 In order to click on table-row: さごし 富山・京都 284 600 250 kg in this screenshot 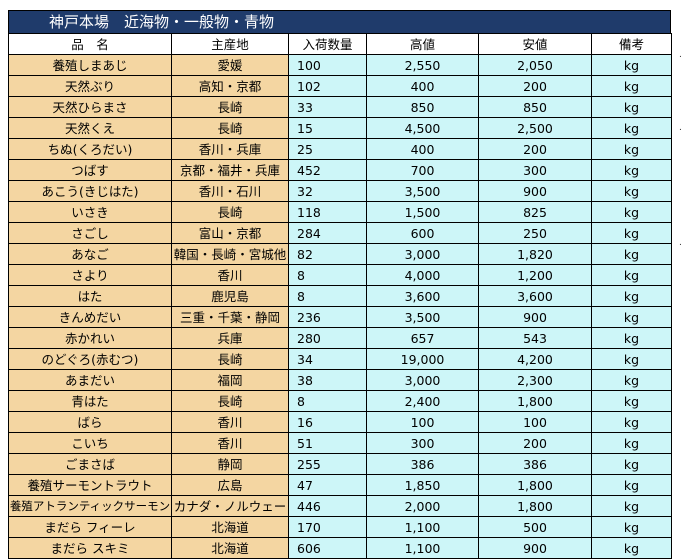, I will do `click(340, 233)`.